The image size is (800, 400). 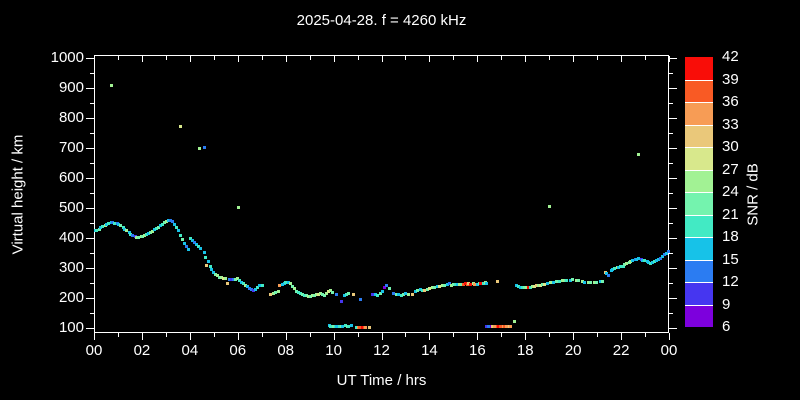 I want to click on y-axis-label: Virtual height / km, so click(x=18, y=194).